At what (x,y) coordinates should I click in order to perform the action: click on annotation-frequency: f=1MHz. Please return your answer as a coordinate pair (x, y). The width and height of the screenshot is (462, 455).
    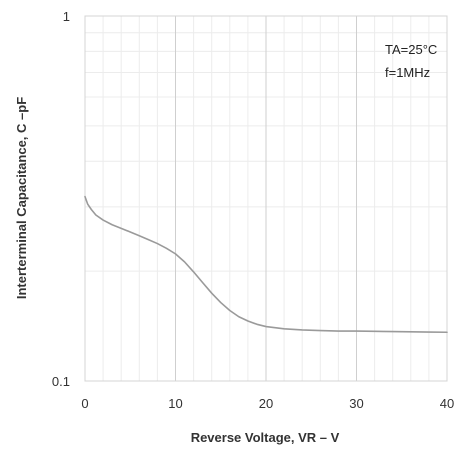
    Looking at the image, I should click on (407, 72).